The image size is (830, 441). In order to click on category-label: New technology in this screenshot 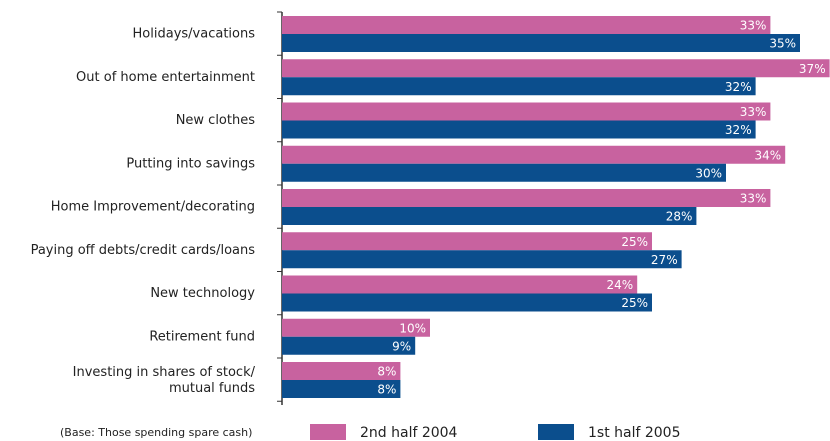, I will do `click(202, 293)`.